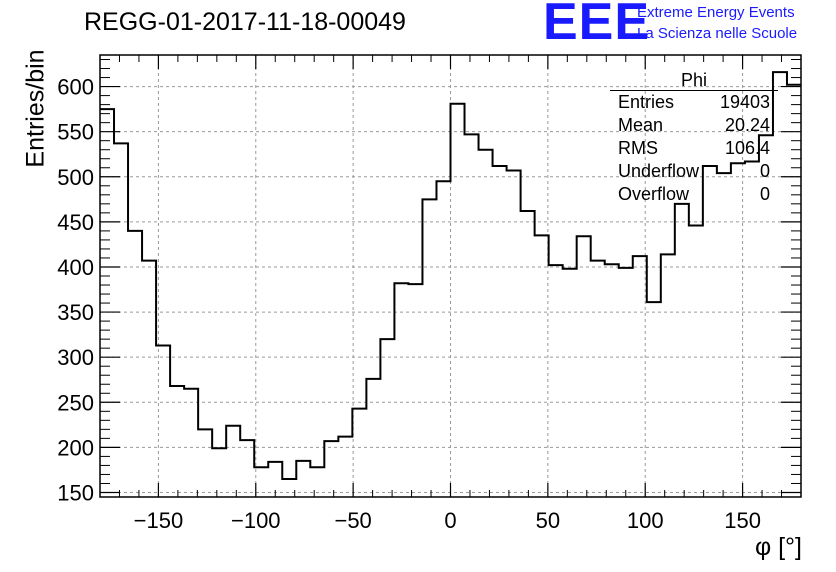 This screenshot has height=572, width=836. What do you see at coordinates (716, 12) in the screenshot?
I see `logo-line-1: Extreme Energy Events` at bounding box center [716, 12].